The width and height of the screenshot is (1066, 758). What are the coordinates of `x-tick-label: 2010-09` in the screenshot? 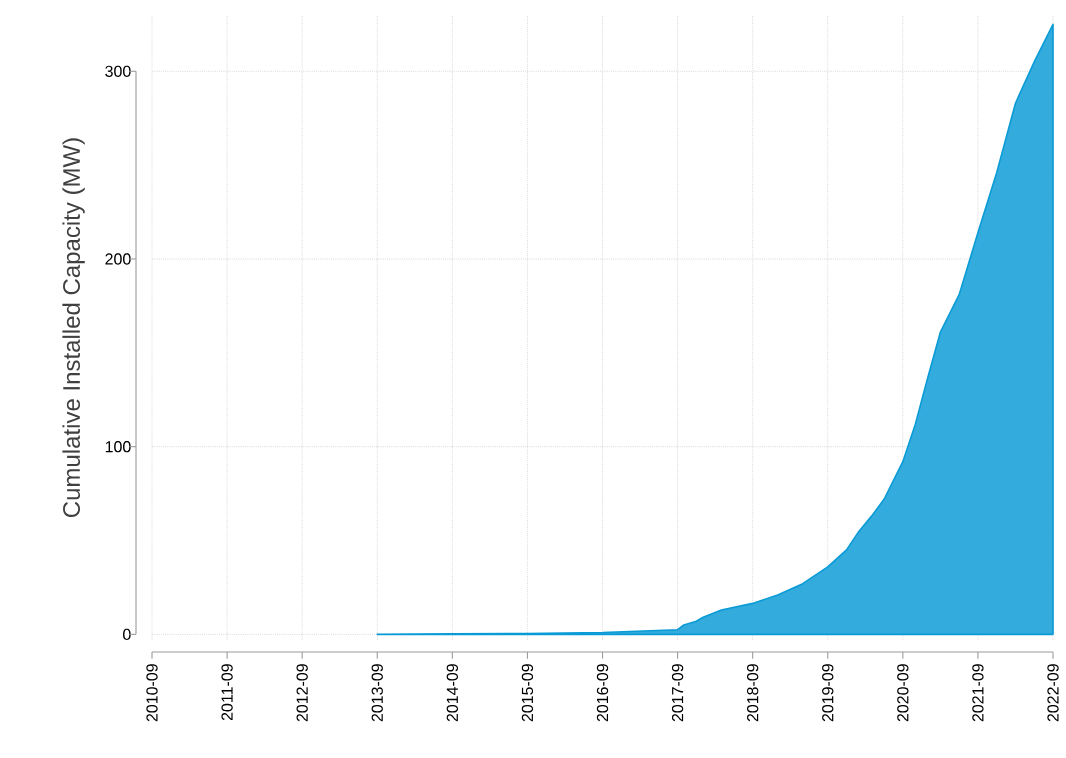 It's located at (152, 693).